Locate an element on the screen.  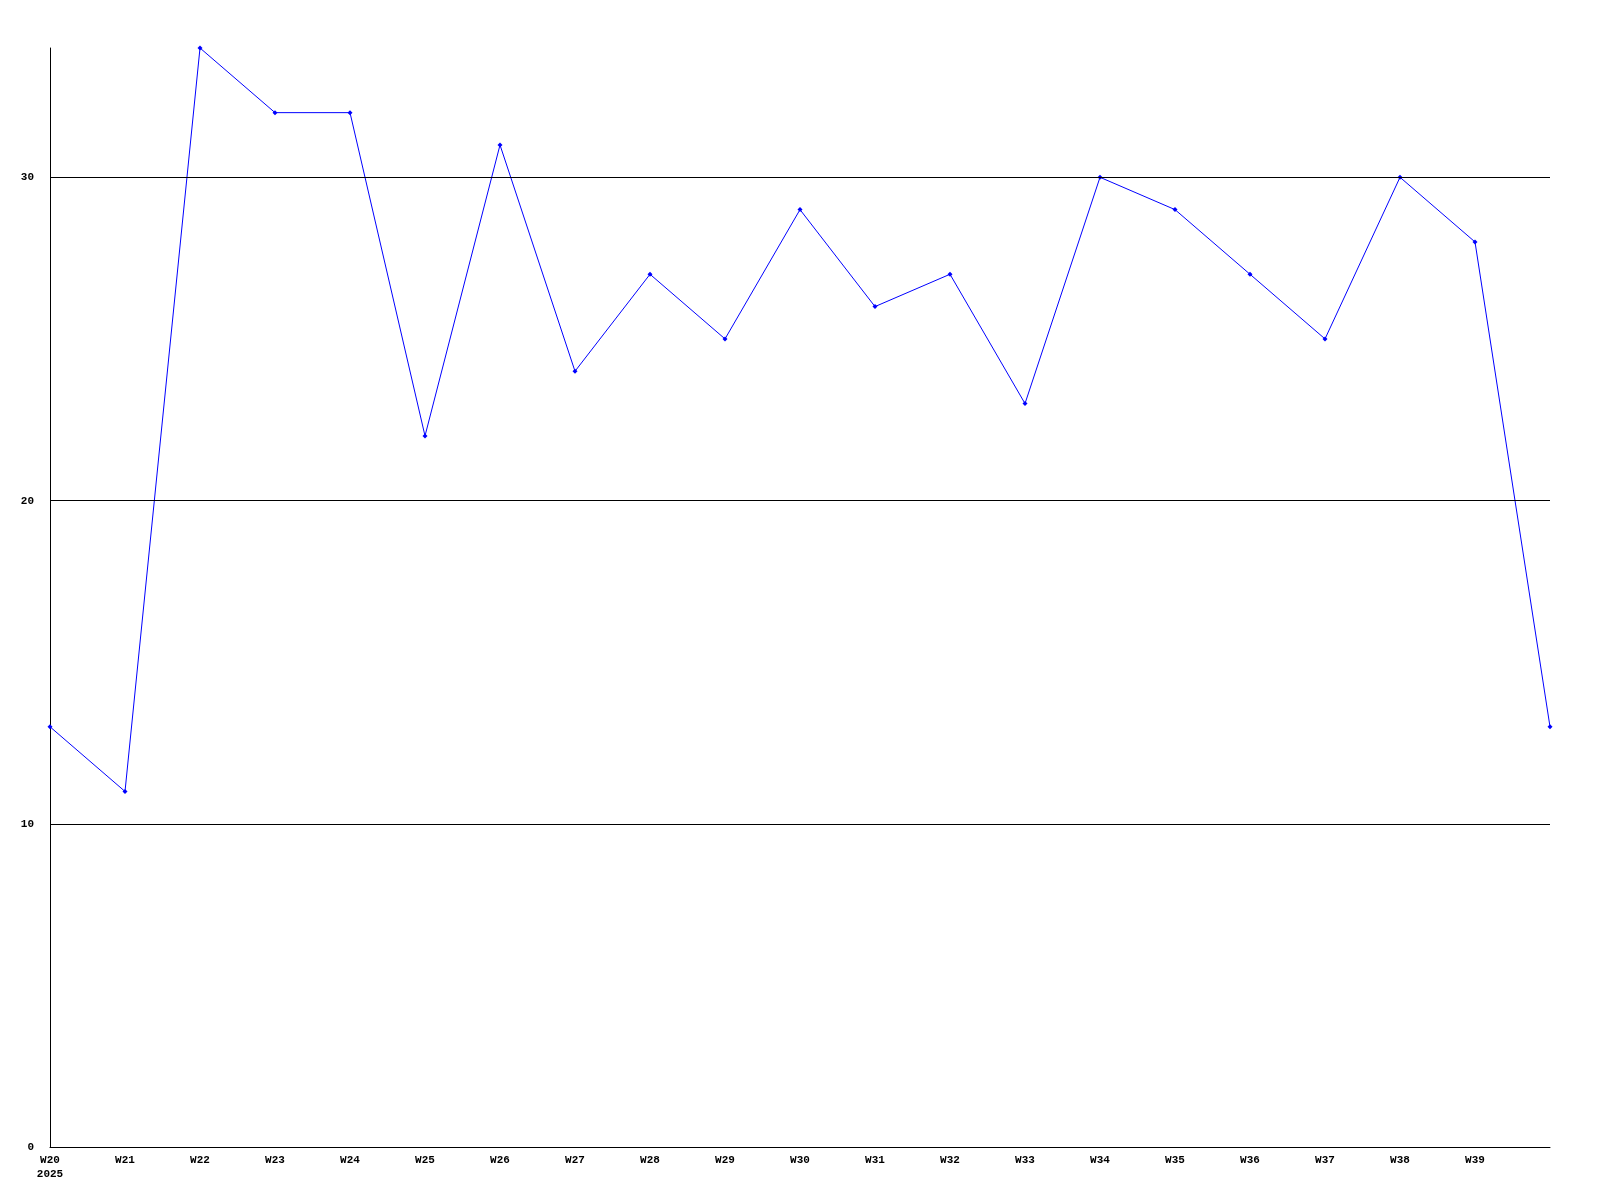
x-tick-label: W25 is located at coordinates (425, 1160).